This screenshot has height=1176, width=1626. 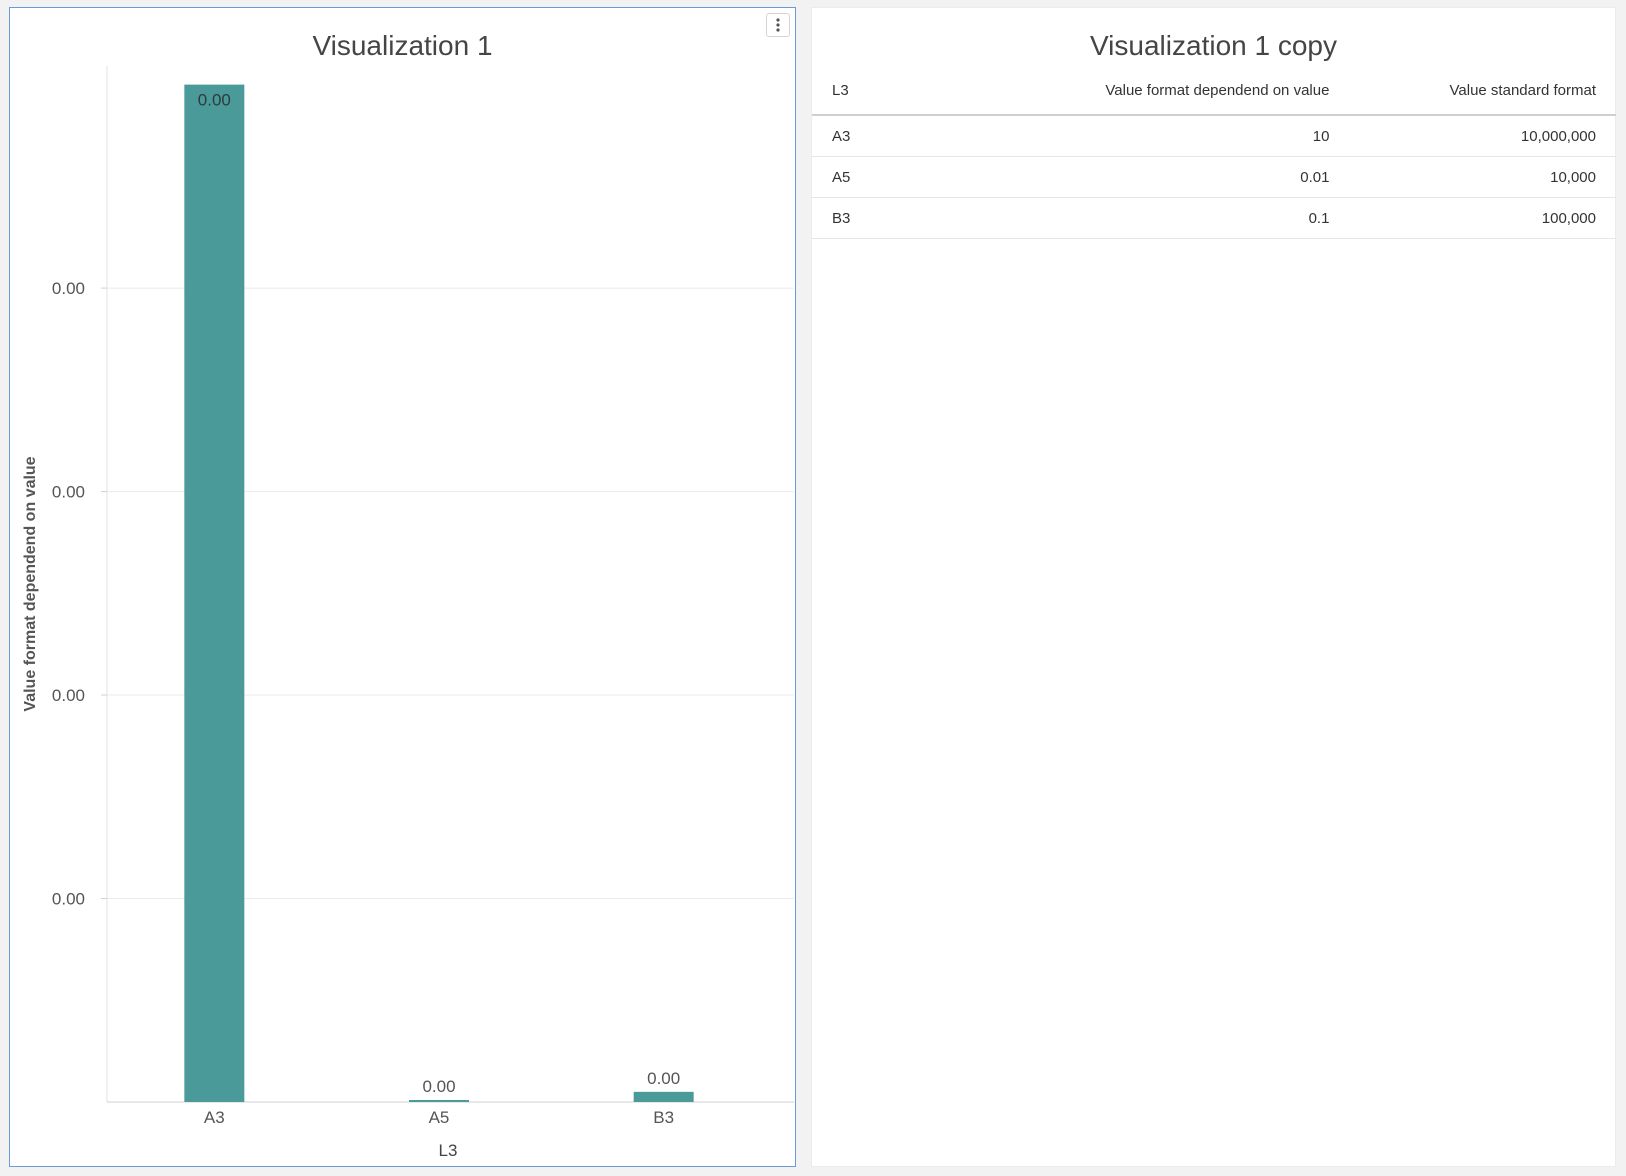 What do you see at coordinates (1482, 218) in the screenshot?
I see `table-cell-value-standard: 100,000` at bounding box center [1482, 218].